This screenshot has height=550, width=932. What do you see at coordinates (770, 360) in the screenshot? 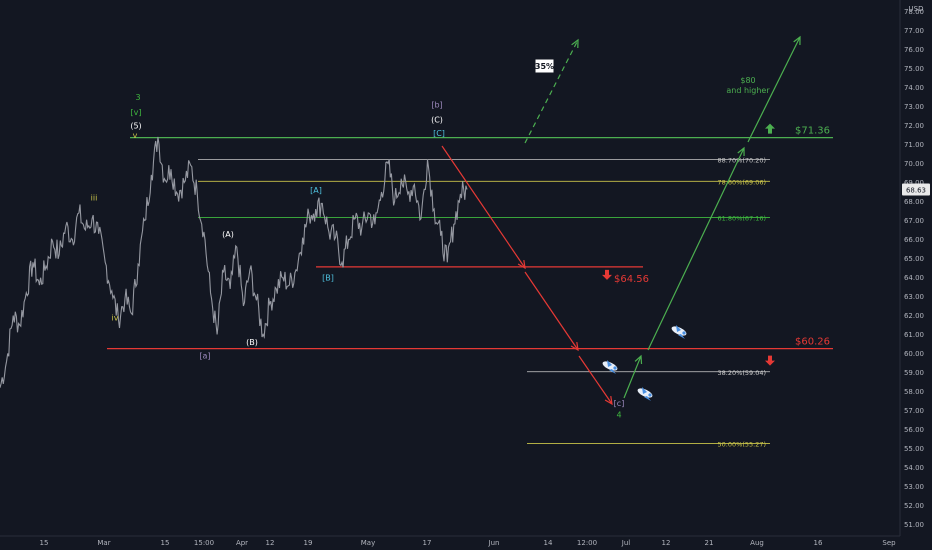
I see `down-arrow-icon` at bounding box center [770, 360].